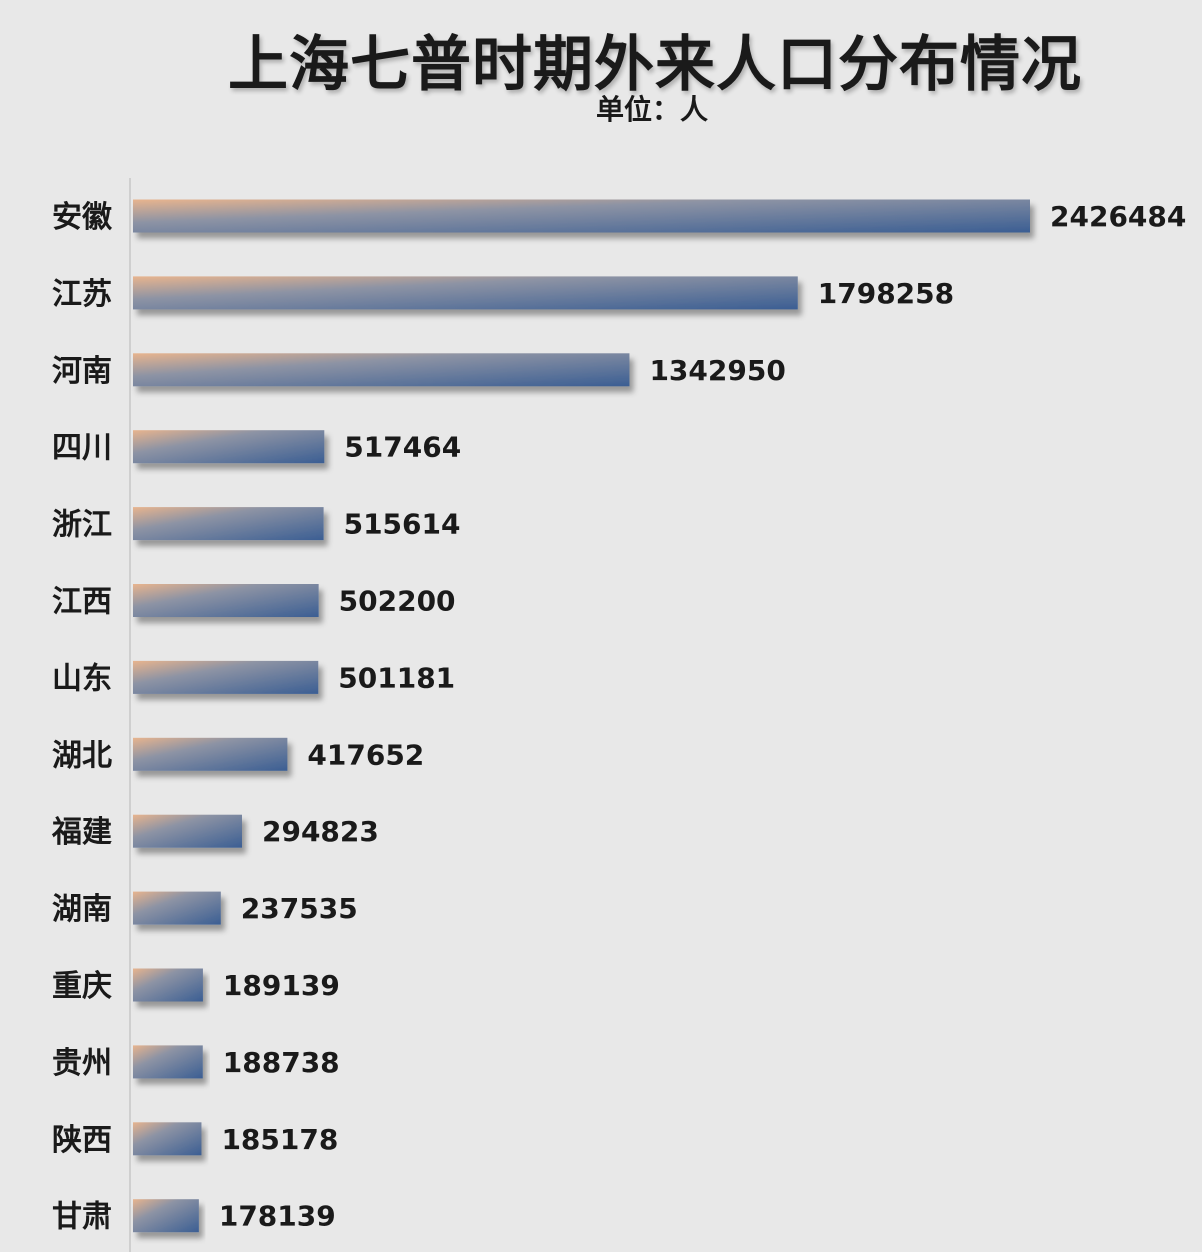 This screenshot has width=1202, height=1252. I want to click on data-label: 188738, so click(281, 1062).